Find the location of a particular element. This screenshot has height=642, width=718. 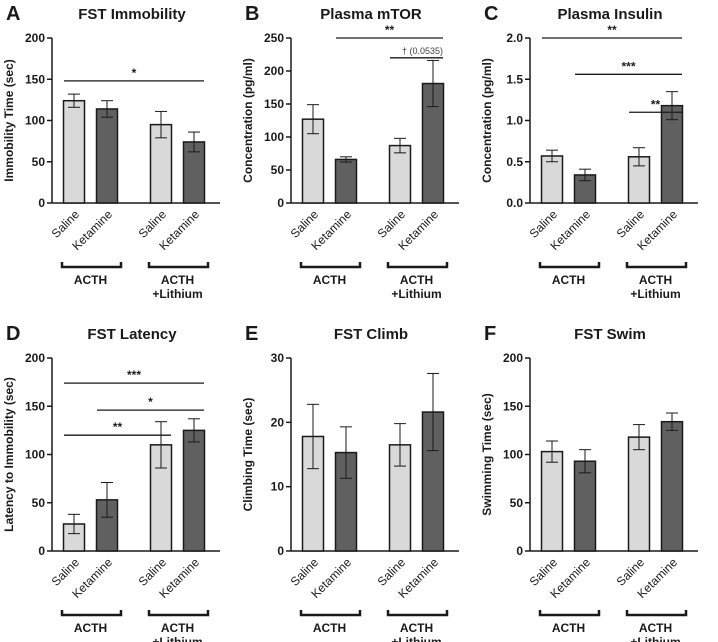

panel-letter: E is located at coordinates (251, 334).